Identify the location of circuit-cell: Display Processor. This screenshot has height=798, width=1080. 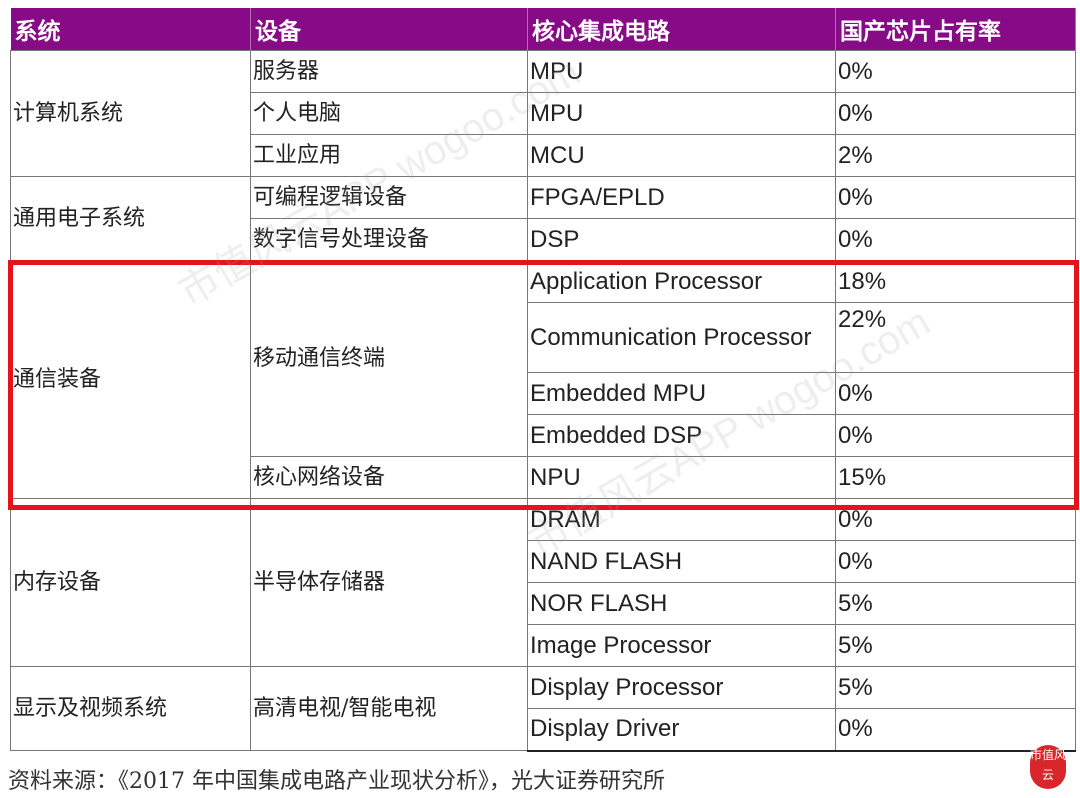
(681, 687).